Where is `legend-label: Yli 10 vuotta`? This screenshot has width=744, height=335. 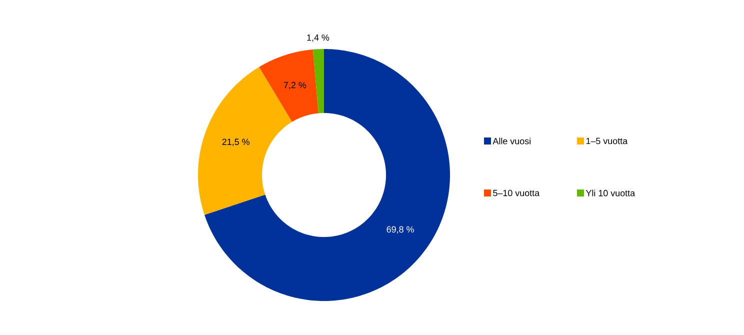
legend-label: Yli 10 vuotta is located at coordinates (611, 193).